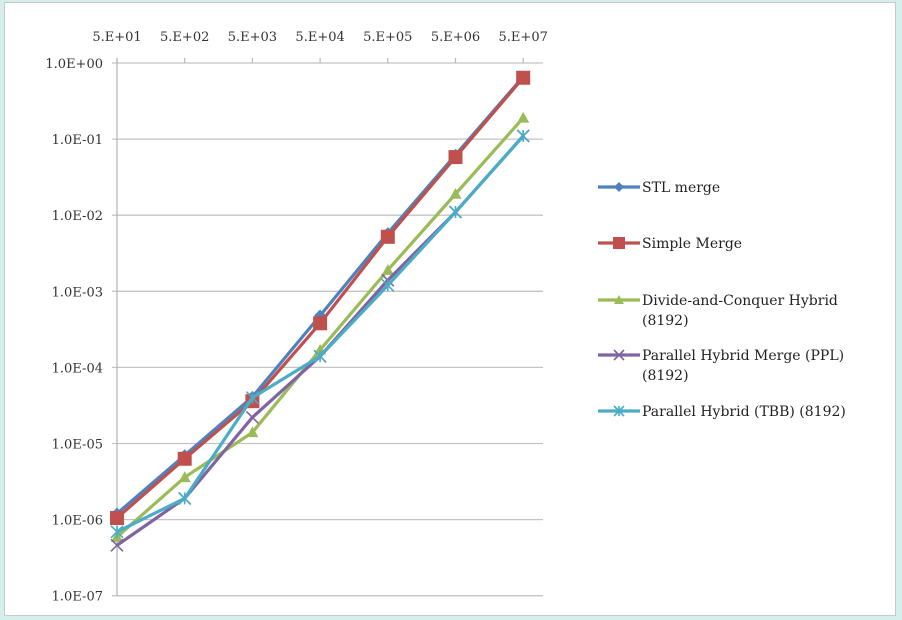 This screenshot has height=620, width=902. I want to click on legend-item: Simple Merge, so click(670, 244).